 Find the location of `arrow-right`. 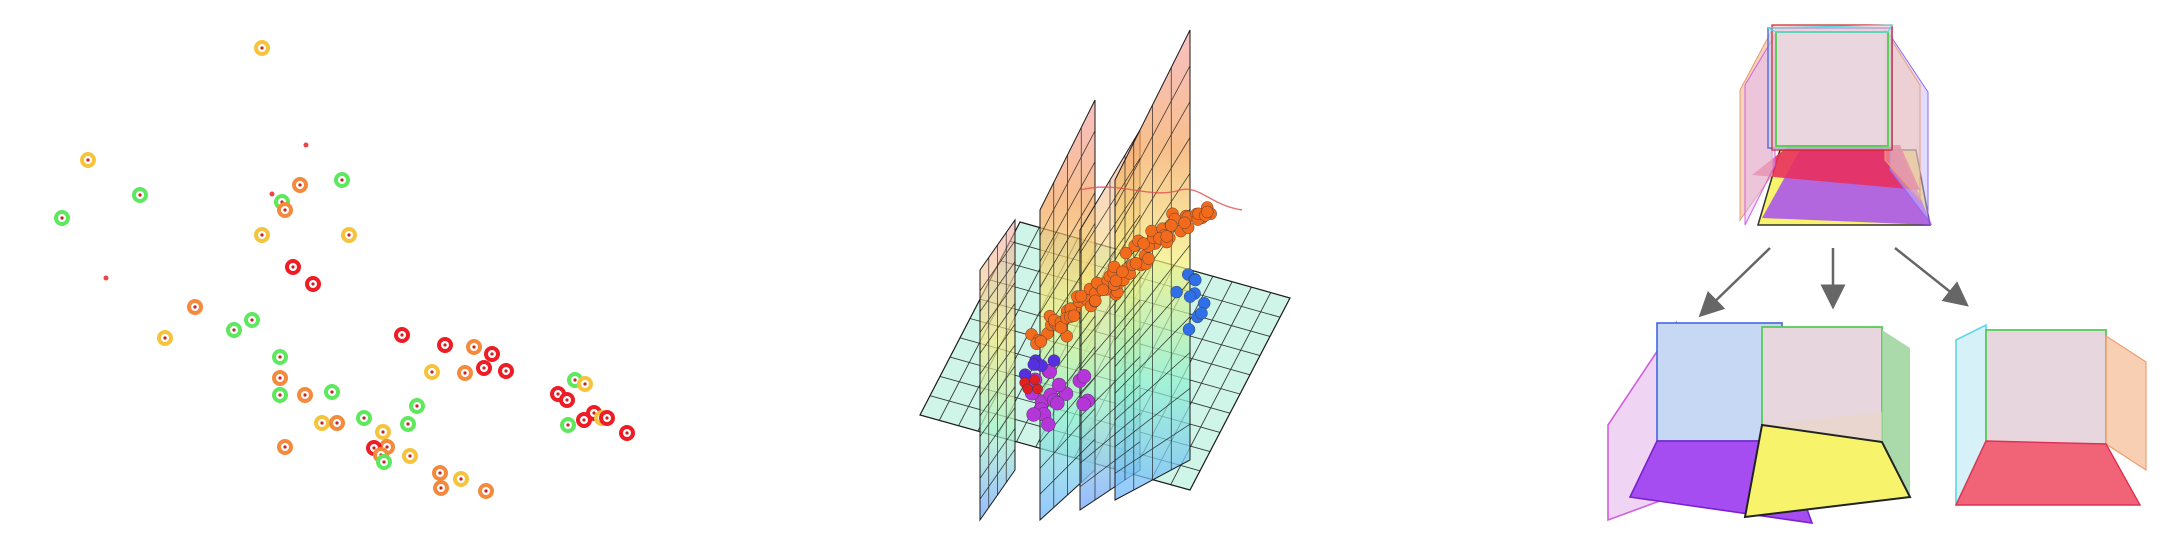

arrow-right is located at coordinates (1931, 277).